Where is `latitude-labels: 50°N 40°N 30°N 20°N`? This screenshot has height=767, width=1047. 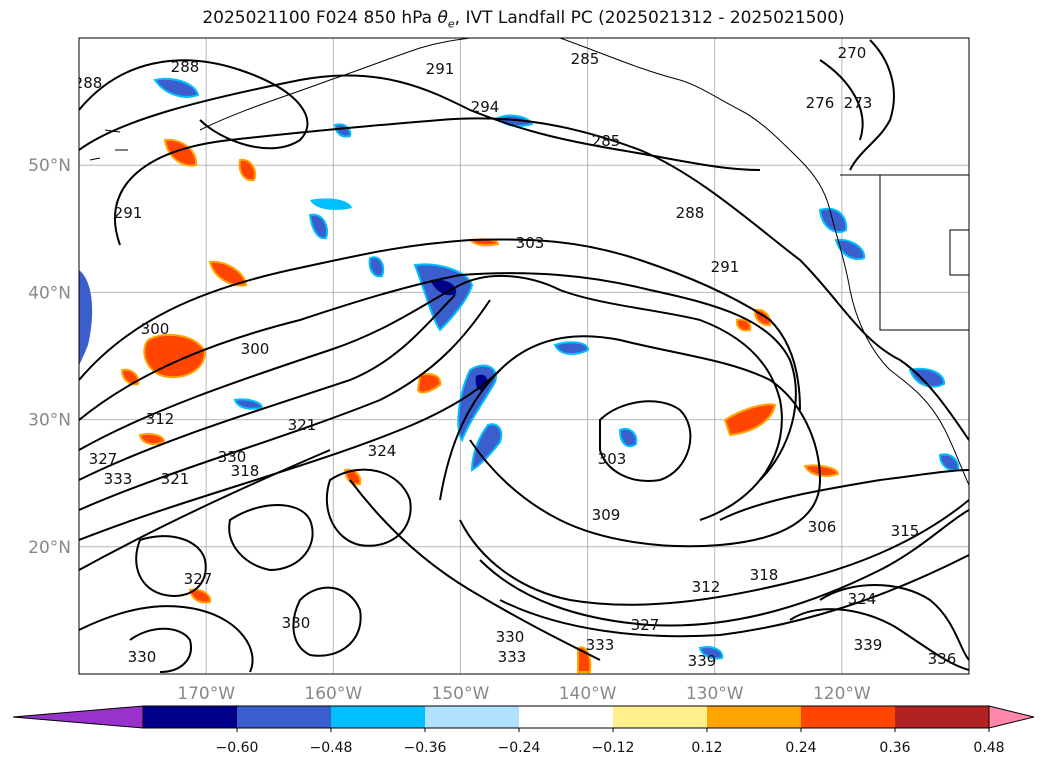 latitude-labels: 50°N 40°N 30°N 20°N is located at coordinates (49, 357).